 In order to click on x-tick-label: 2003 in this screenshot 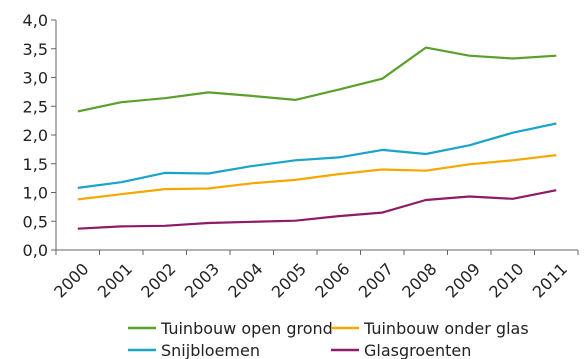, I will do `click(202, 280)`.